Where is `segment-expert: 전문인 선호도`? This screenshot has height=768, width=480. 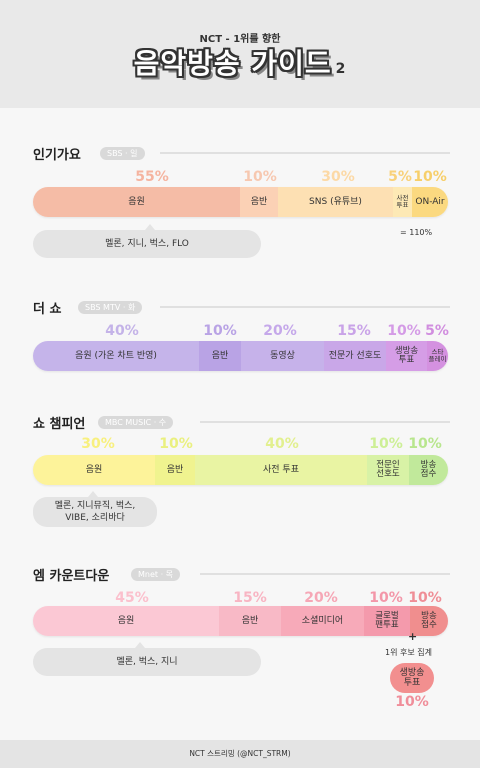
segment-expert: 전문인 선호도 is located at coordinates (388, 470).